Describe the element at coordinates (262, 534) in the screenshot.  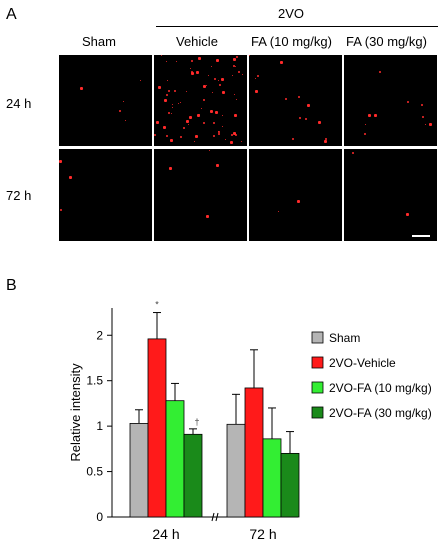
I see `category-label: 72 h` at that location.